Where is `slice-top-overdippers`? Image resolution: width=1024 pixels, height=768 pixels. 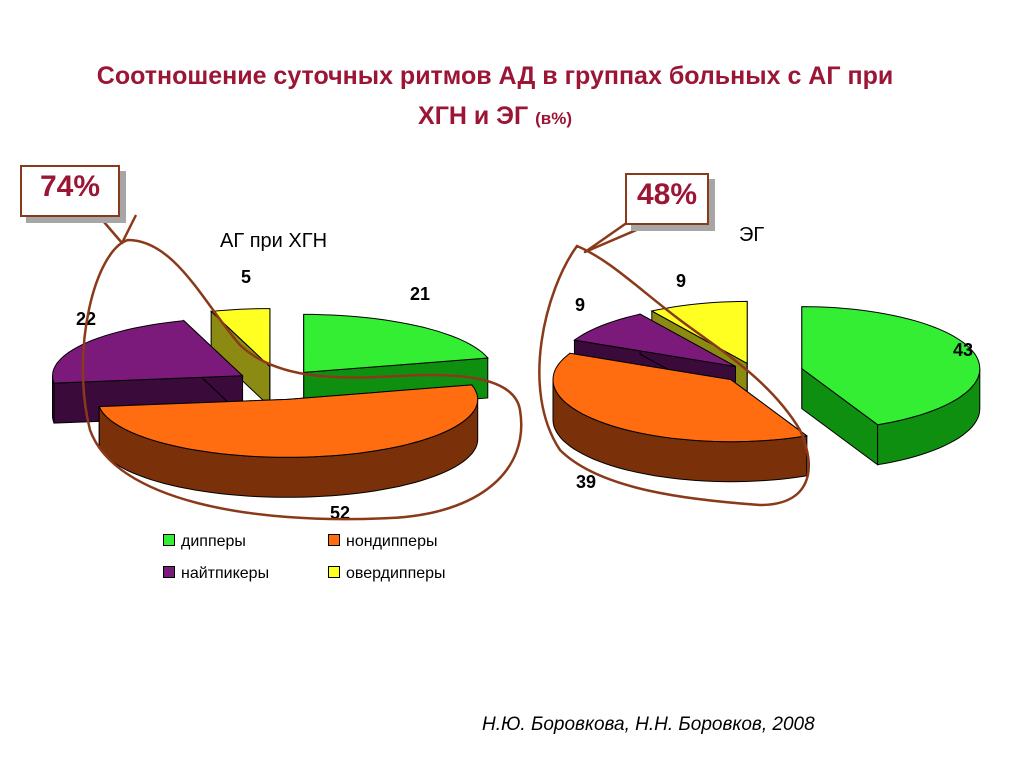 slice-top-overdippers is located at coordinates (240, 338).